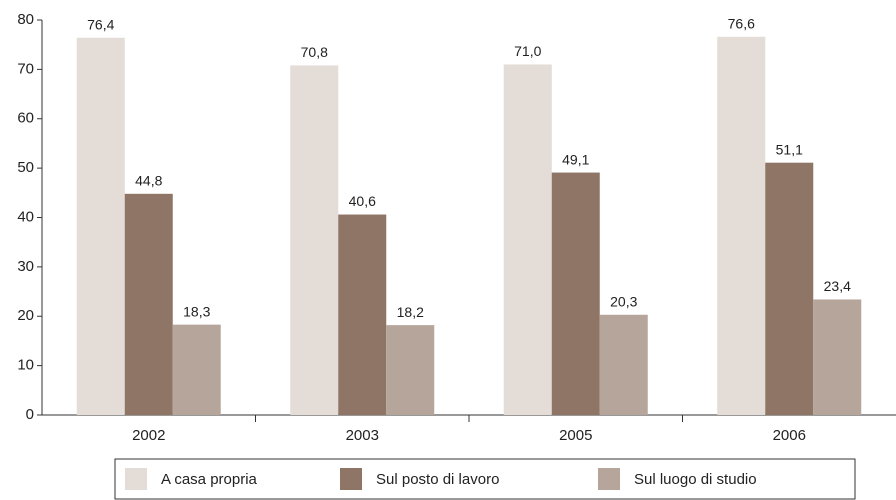  Describe the element at coordinates (209, 479) in the screenshot. I see `legend-label: A casa propria` at that location.